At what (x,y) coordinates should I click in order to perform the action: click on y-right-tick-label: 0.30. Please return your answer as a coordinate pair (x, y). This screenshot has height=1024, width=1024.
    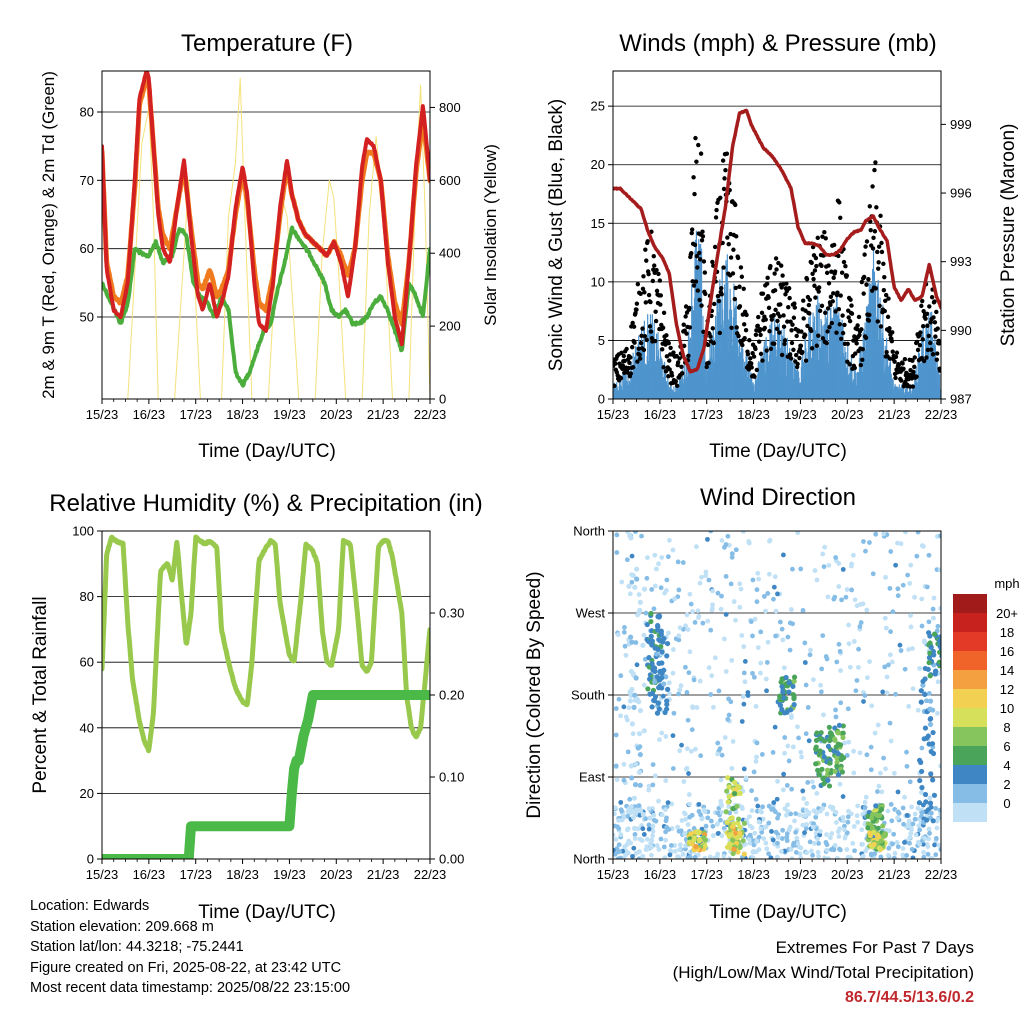
    Looking at the image, I should click on (451, 613).